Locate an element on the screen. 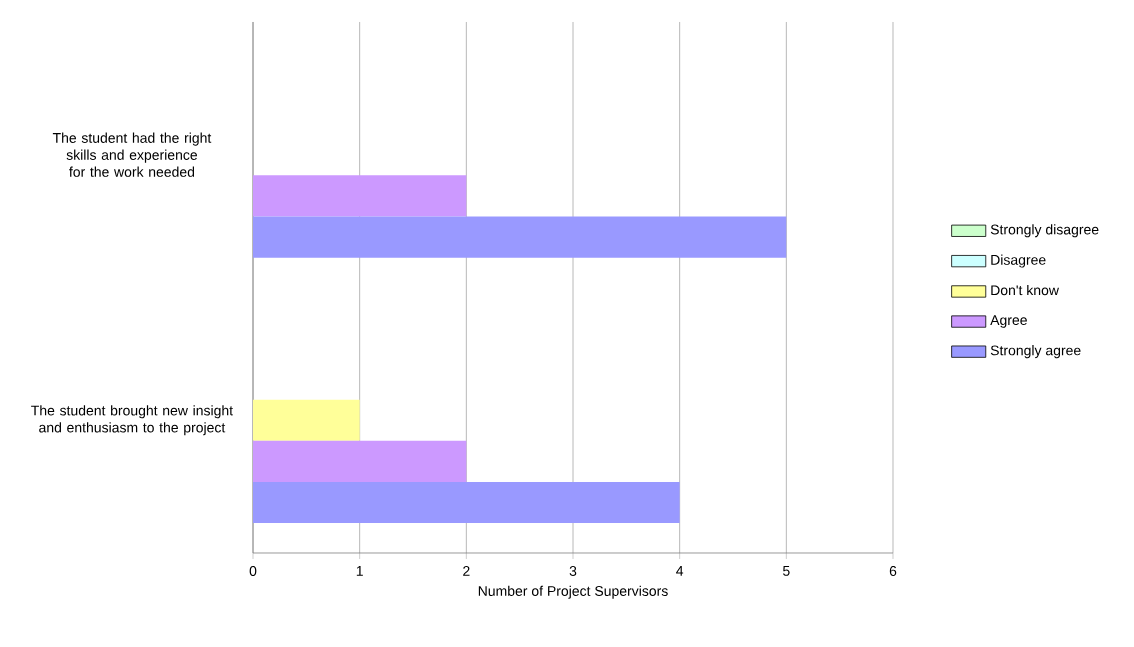 This screenshot has height=647, width=1134. legend-label: Disagree is located at coordinates (1018, 261).